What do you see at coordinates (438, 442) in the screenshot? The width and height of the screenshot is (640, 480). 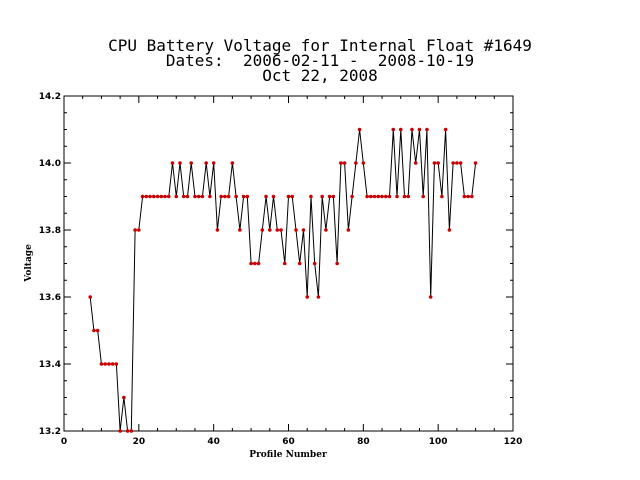 I see `x-tick-label: 100` at bounding box center [438, 442].